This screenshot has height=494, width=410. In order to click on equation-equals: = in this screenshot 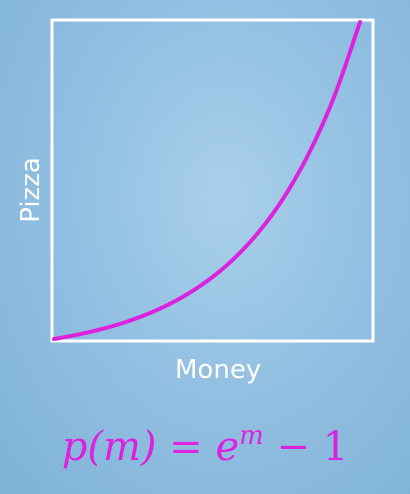, I will do `click(186, 447)`.